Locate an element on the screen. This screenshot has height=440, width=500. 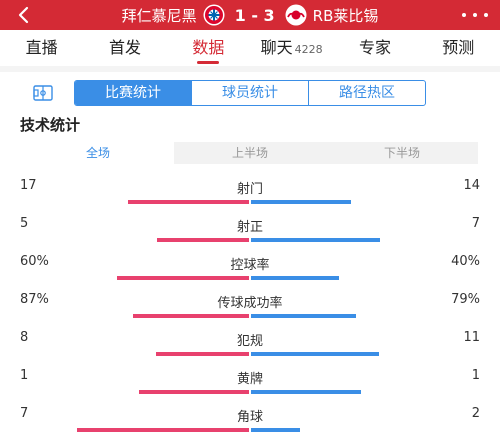
stat-away-value: 7 is located at coordinates (475, 223).